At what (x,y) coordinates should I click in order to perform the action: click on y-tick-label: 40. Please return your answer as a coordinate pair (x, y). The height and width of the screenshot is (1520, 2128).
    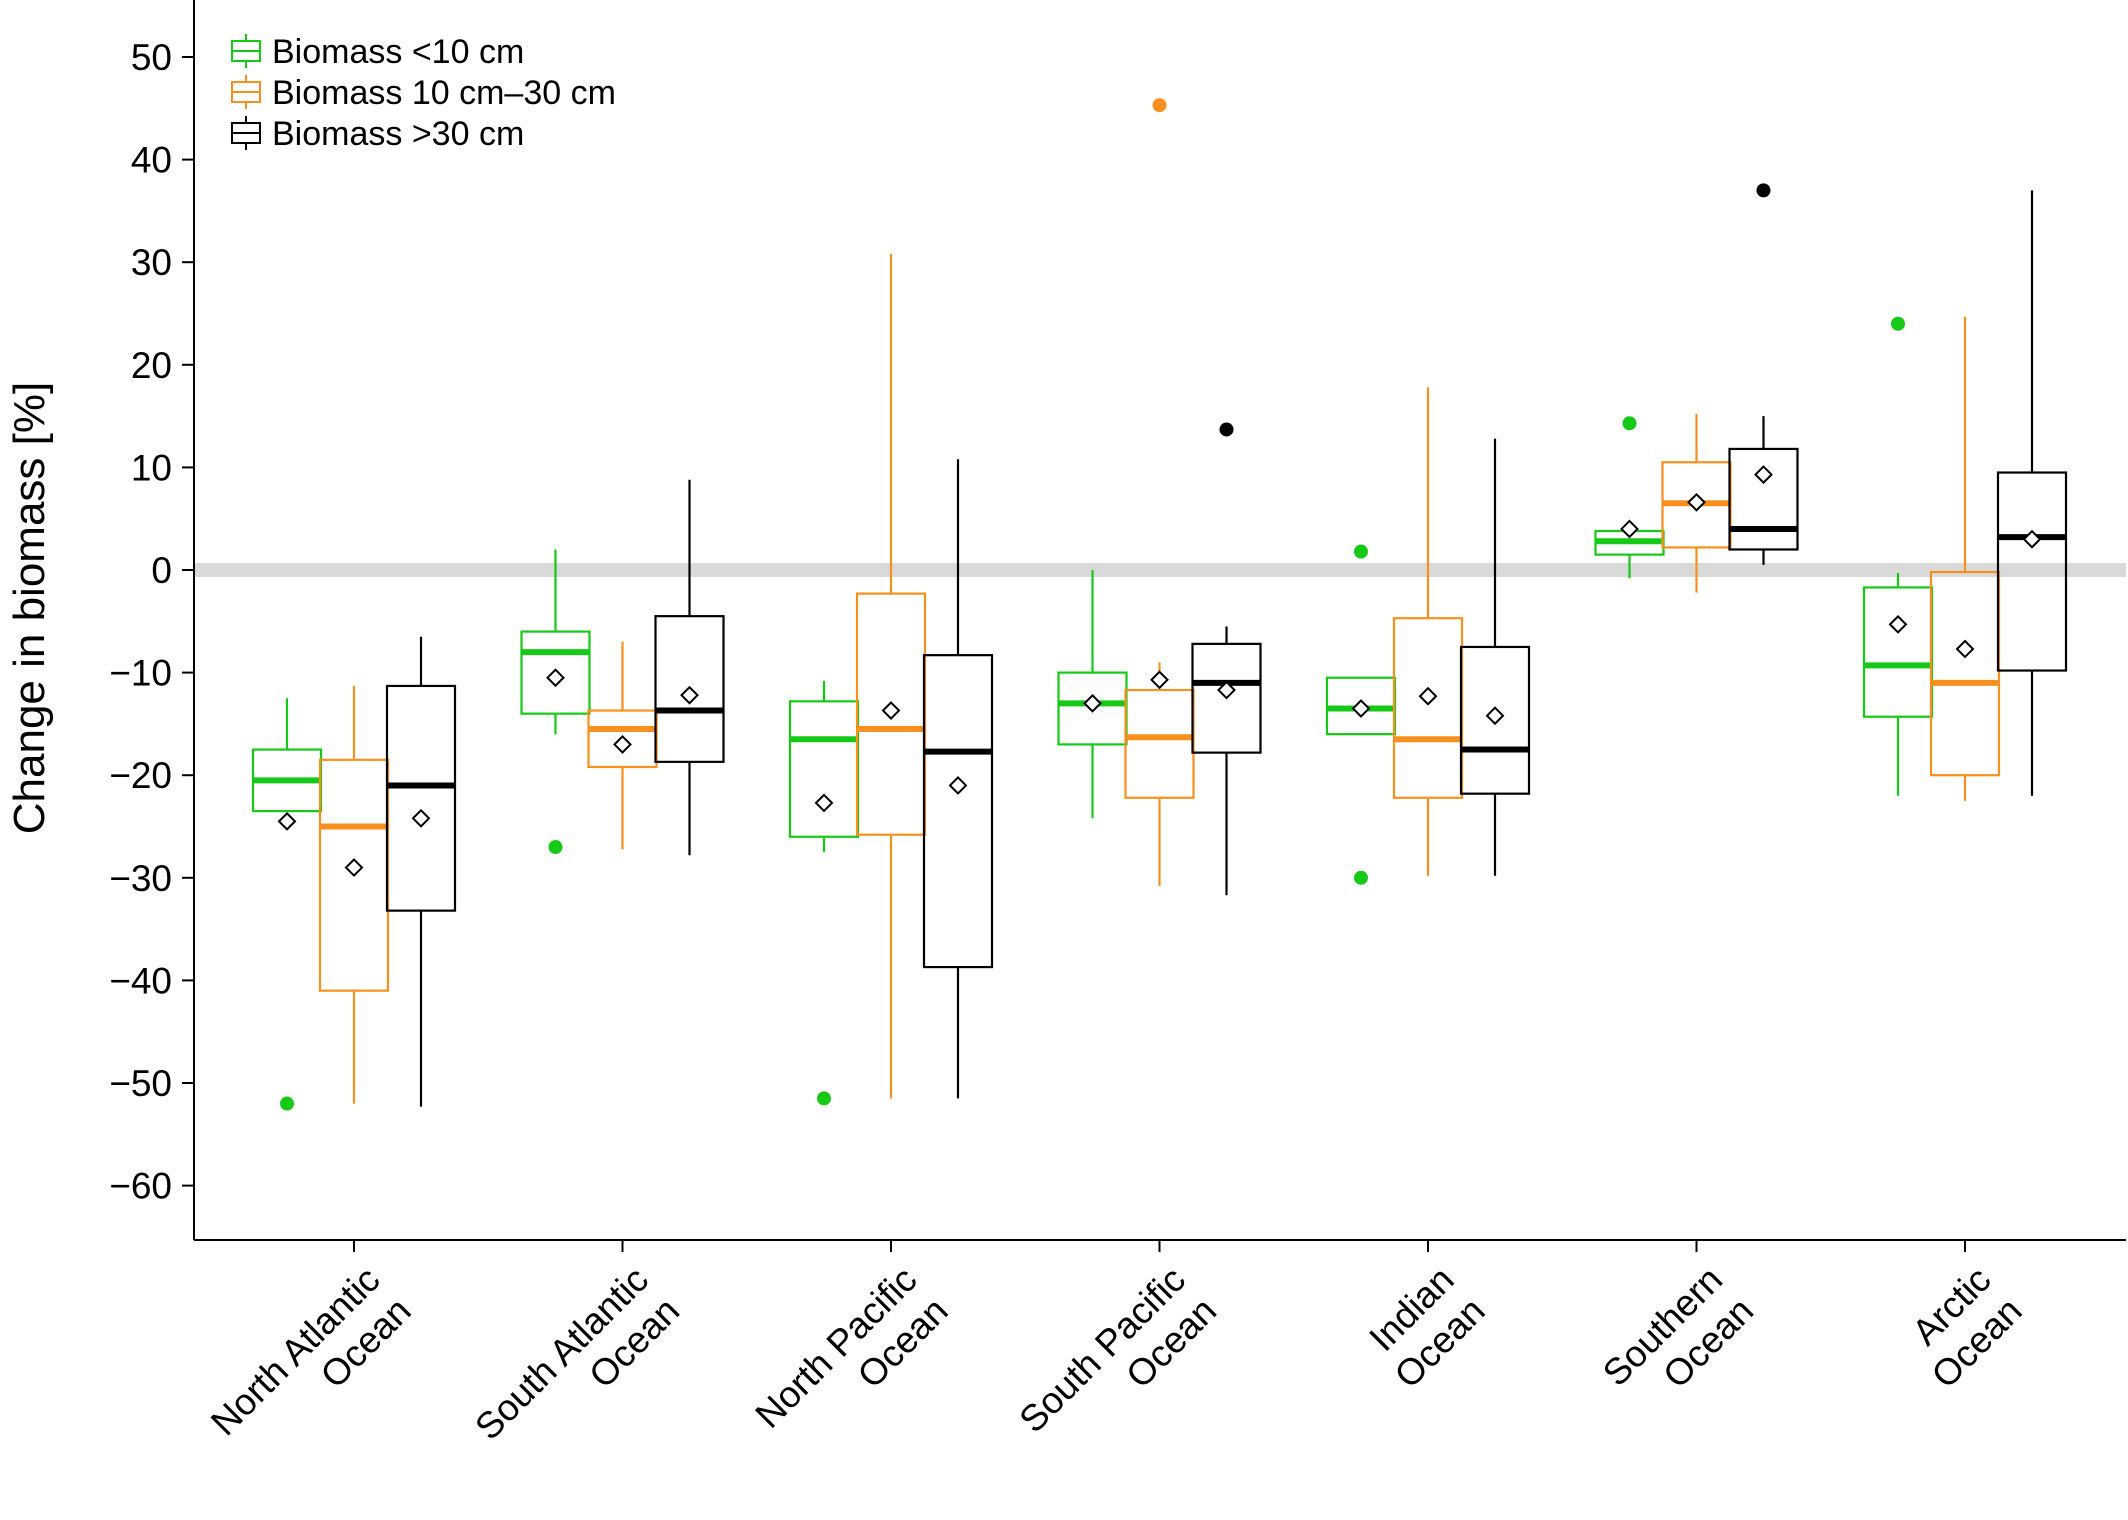
    Looking at the image, I should click on (151, 160).